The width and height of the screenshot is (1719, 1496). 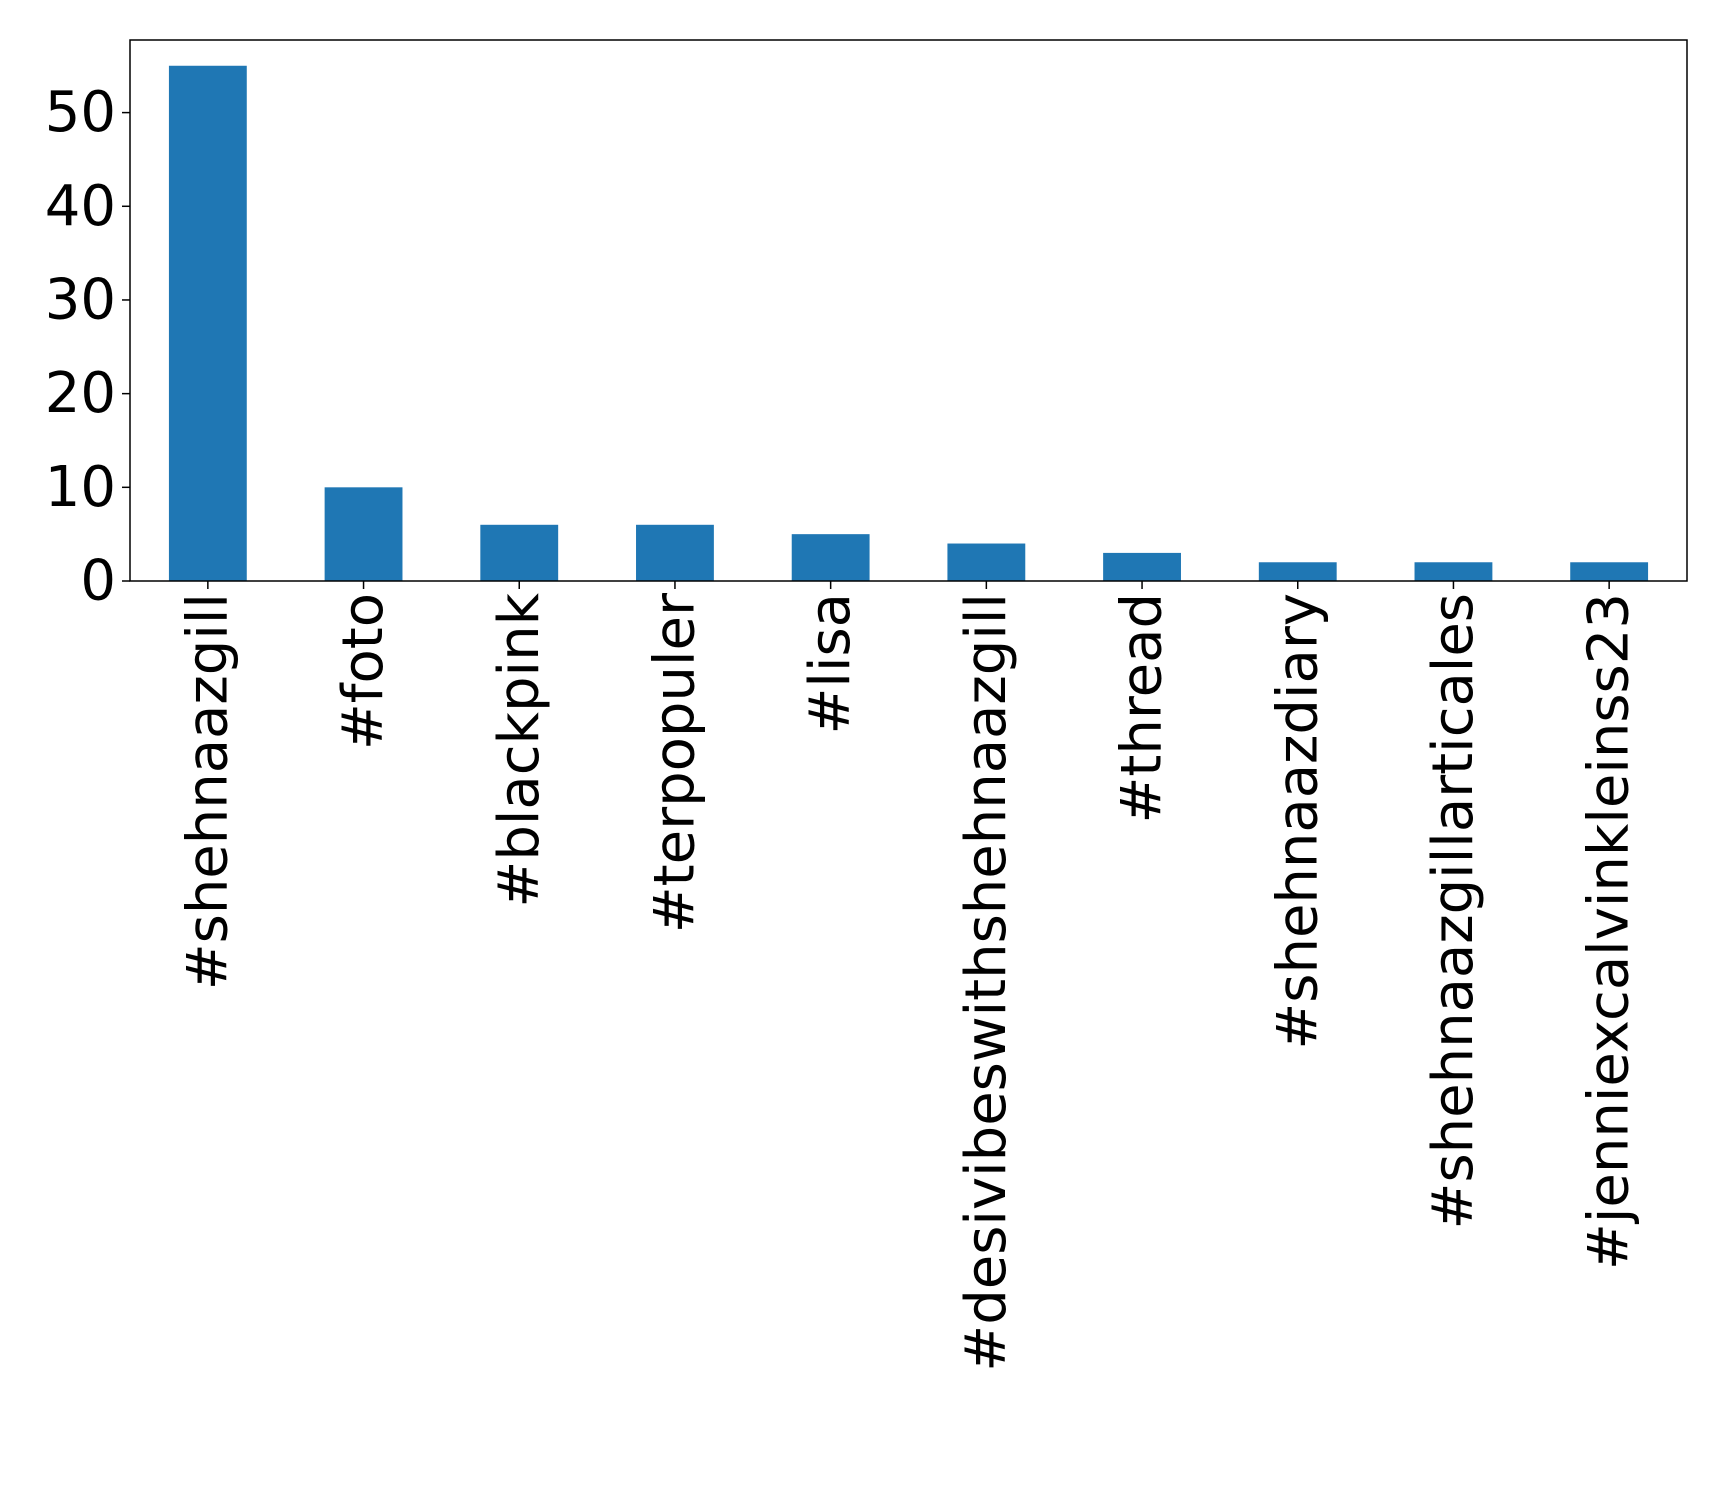 I want to click on bar-shehnaazgill, so click(x=207, y=323).